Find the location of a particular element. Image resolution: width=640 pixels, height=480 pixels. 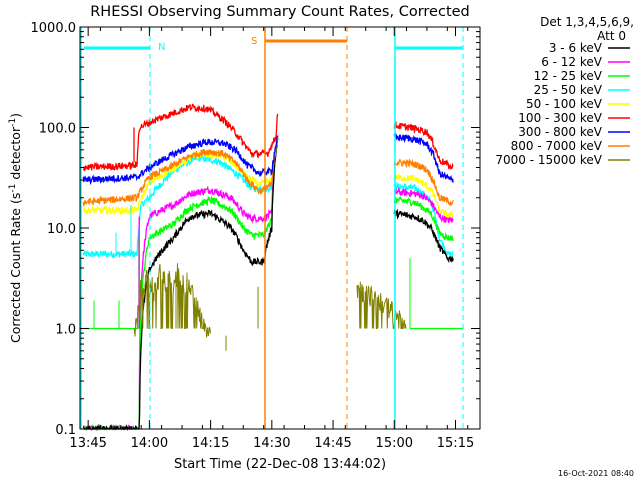

x-tick-label-3: 14:30 is located at coordinates (271, 443).